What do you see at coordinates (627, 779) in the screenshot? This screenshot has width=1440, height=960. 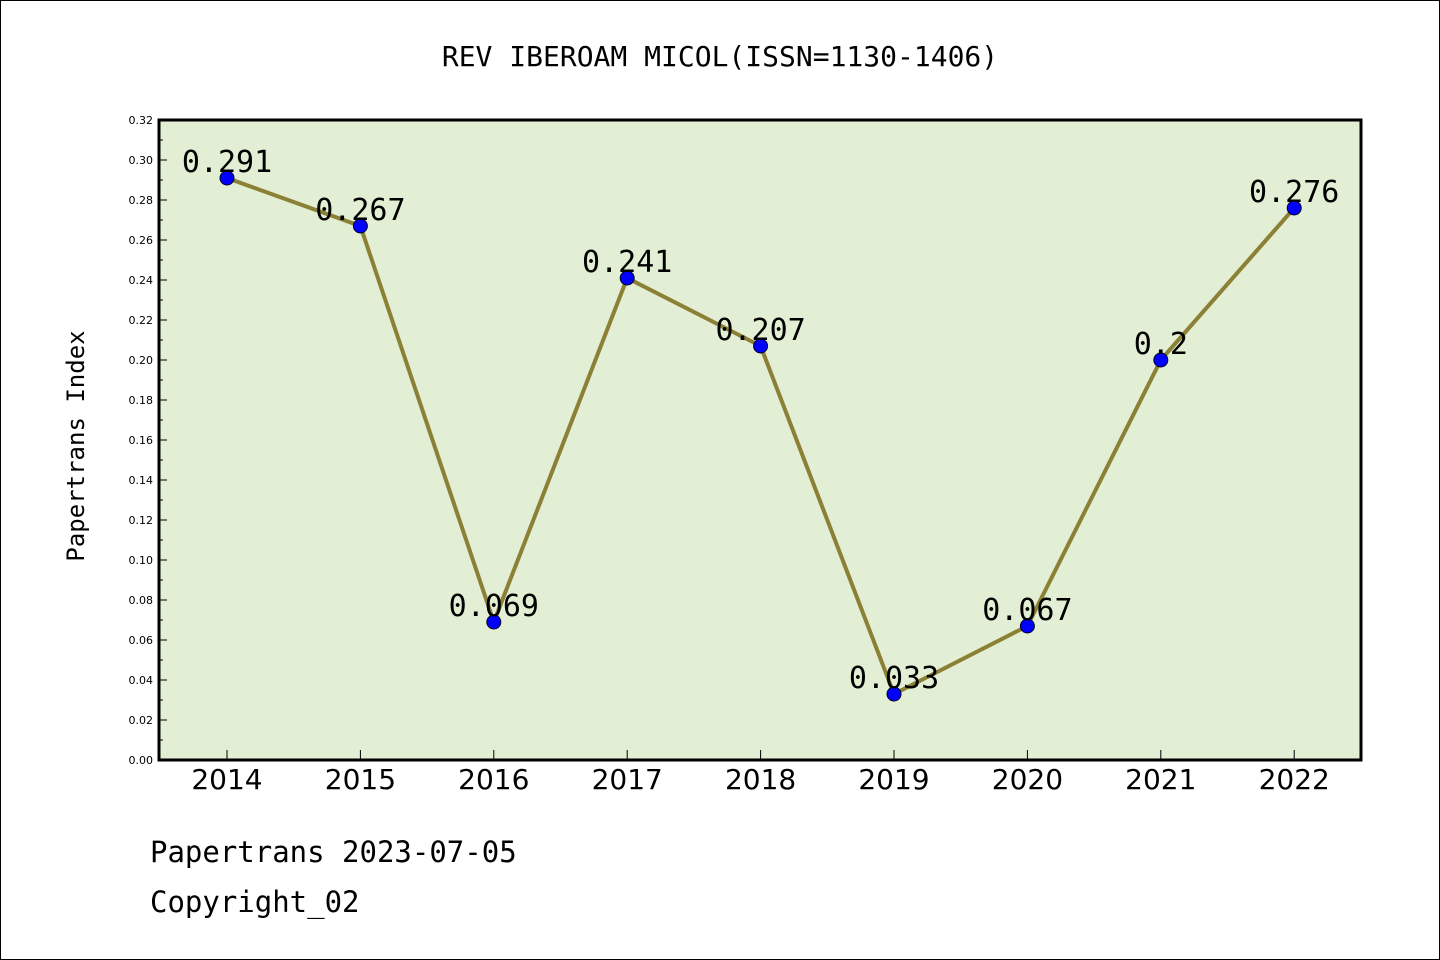 I see `x-tick-label: 2017` at bounding box center [627, 779].